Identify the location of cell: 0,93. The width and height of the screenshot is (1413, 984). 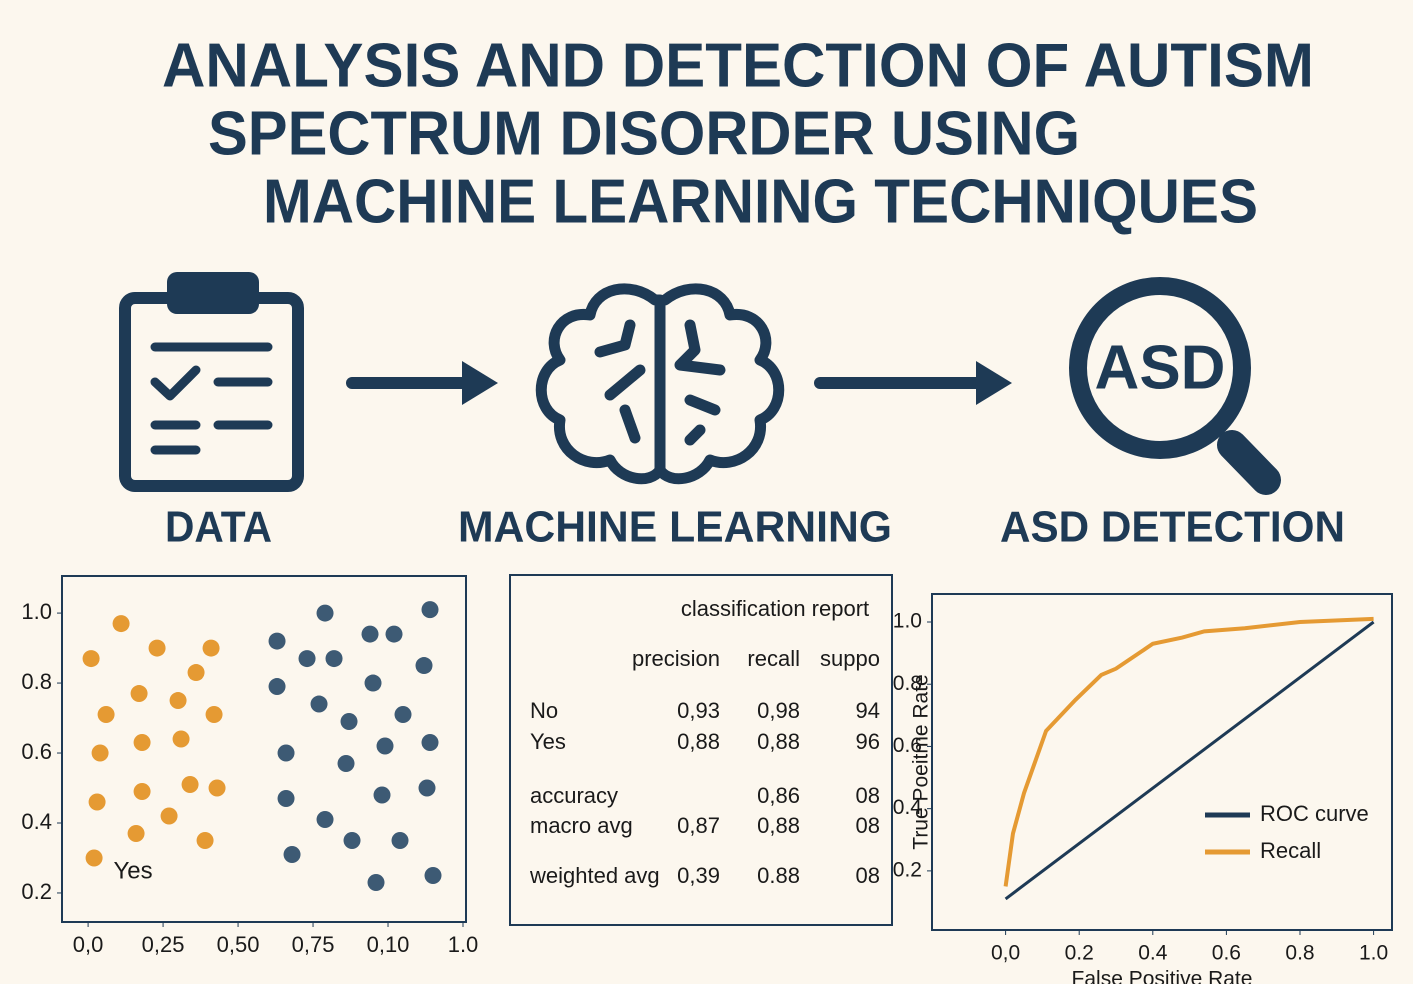
(698, 710).